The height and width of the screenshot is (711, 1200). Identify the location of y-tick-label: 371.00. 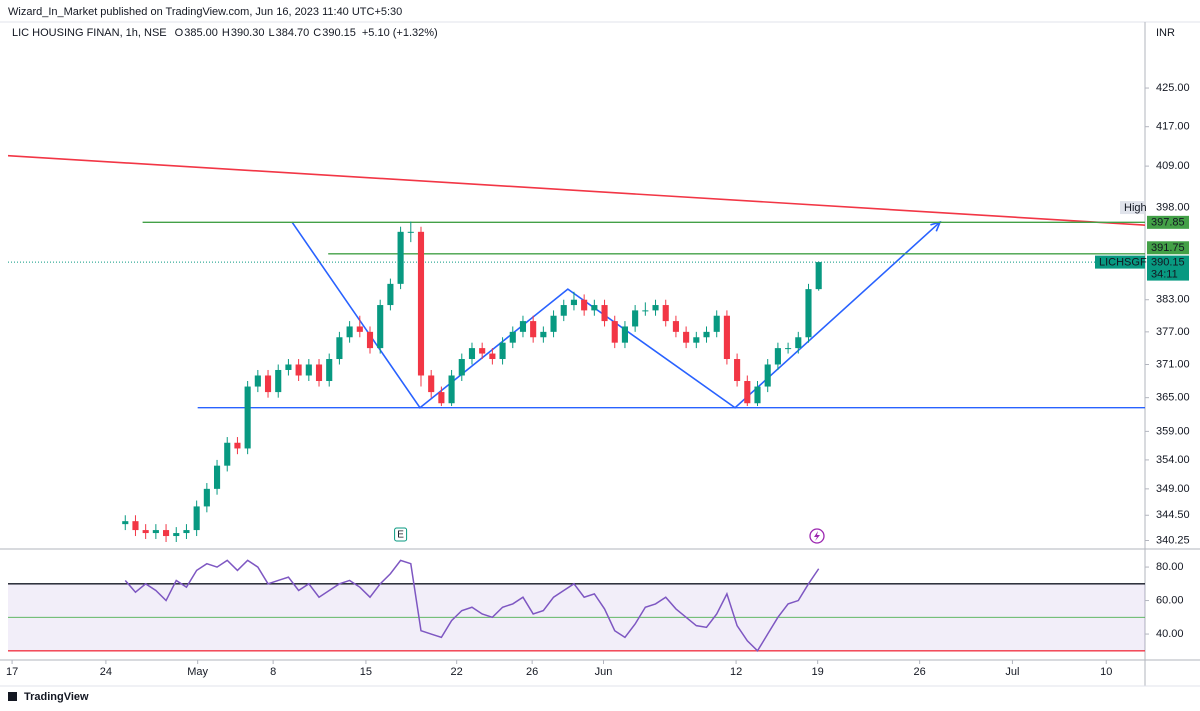
(1173, 364).